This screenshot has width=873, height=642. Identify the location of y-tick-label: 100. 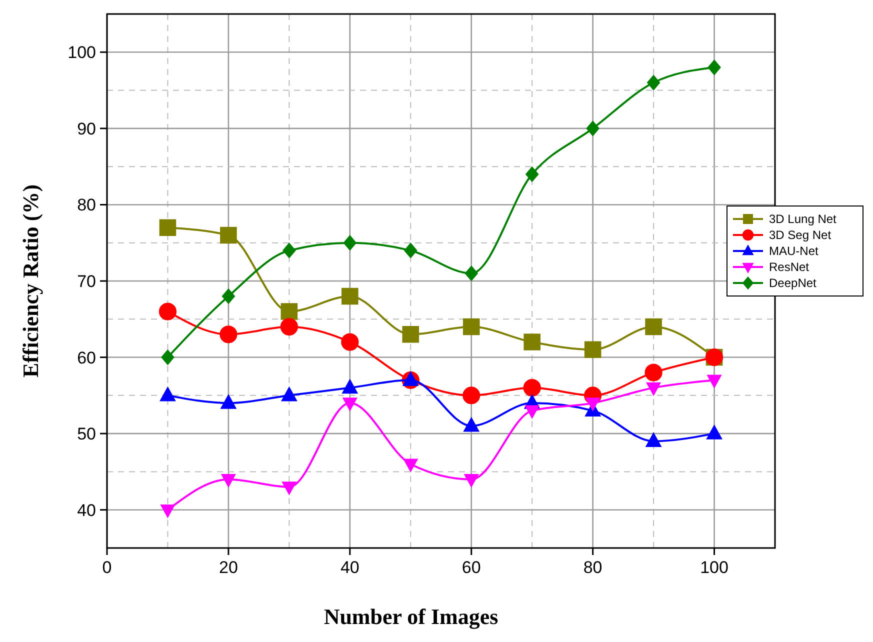
(82, 52).